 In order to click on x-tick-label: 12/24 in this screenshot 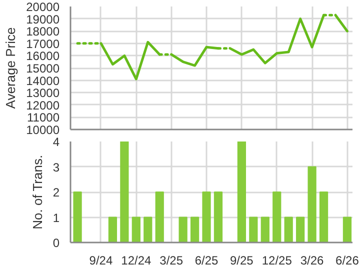, I will do `click(136, 261)`.